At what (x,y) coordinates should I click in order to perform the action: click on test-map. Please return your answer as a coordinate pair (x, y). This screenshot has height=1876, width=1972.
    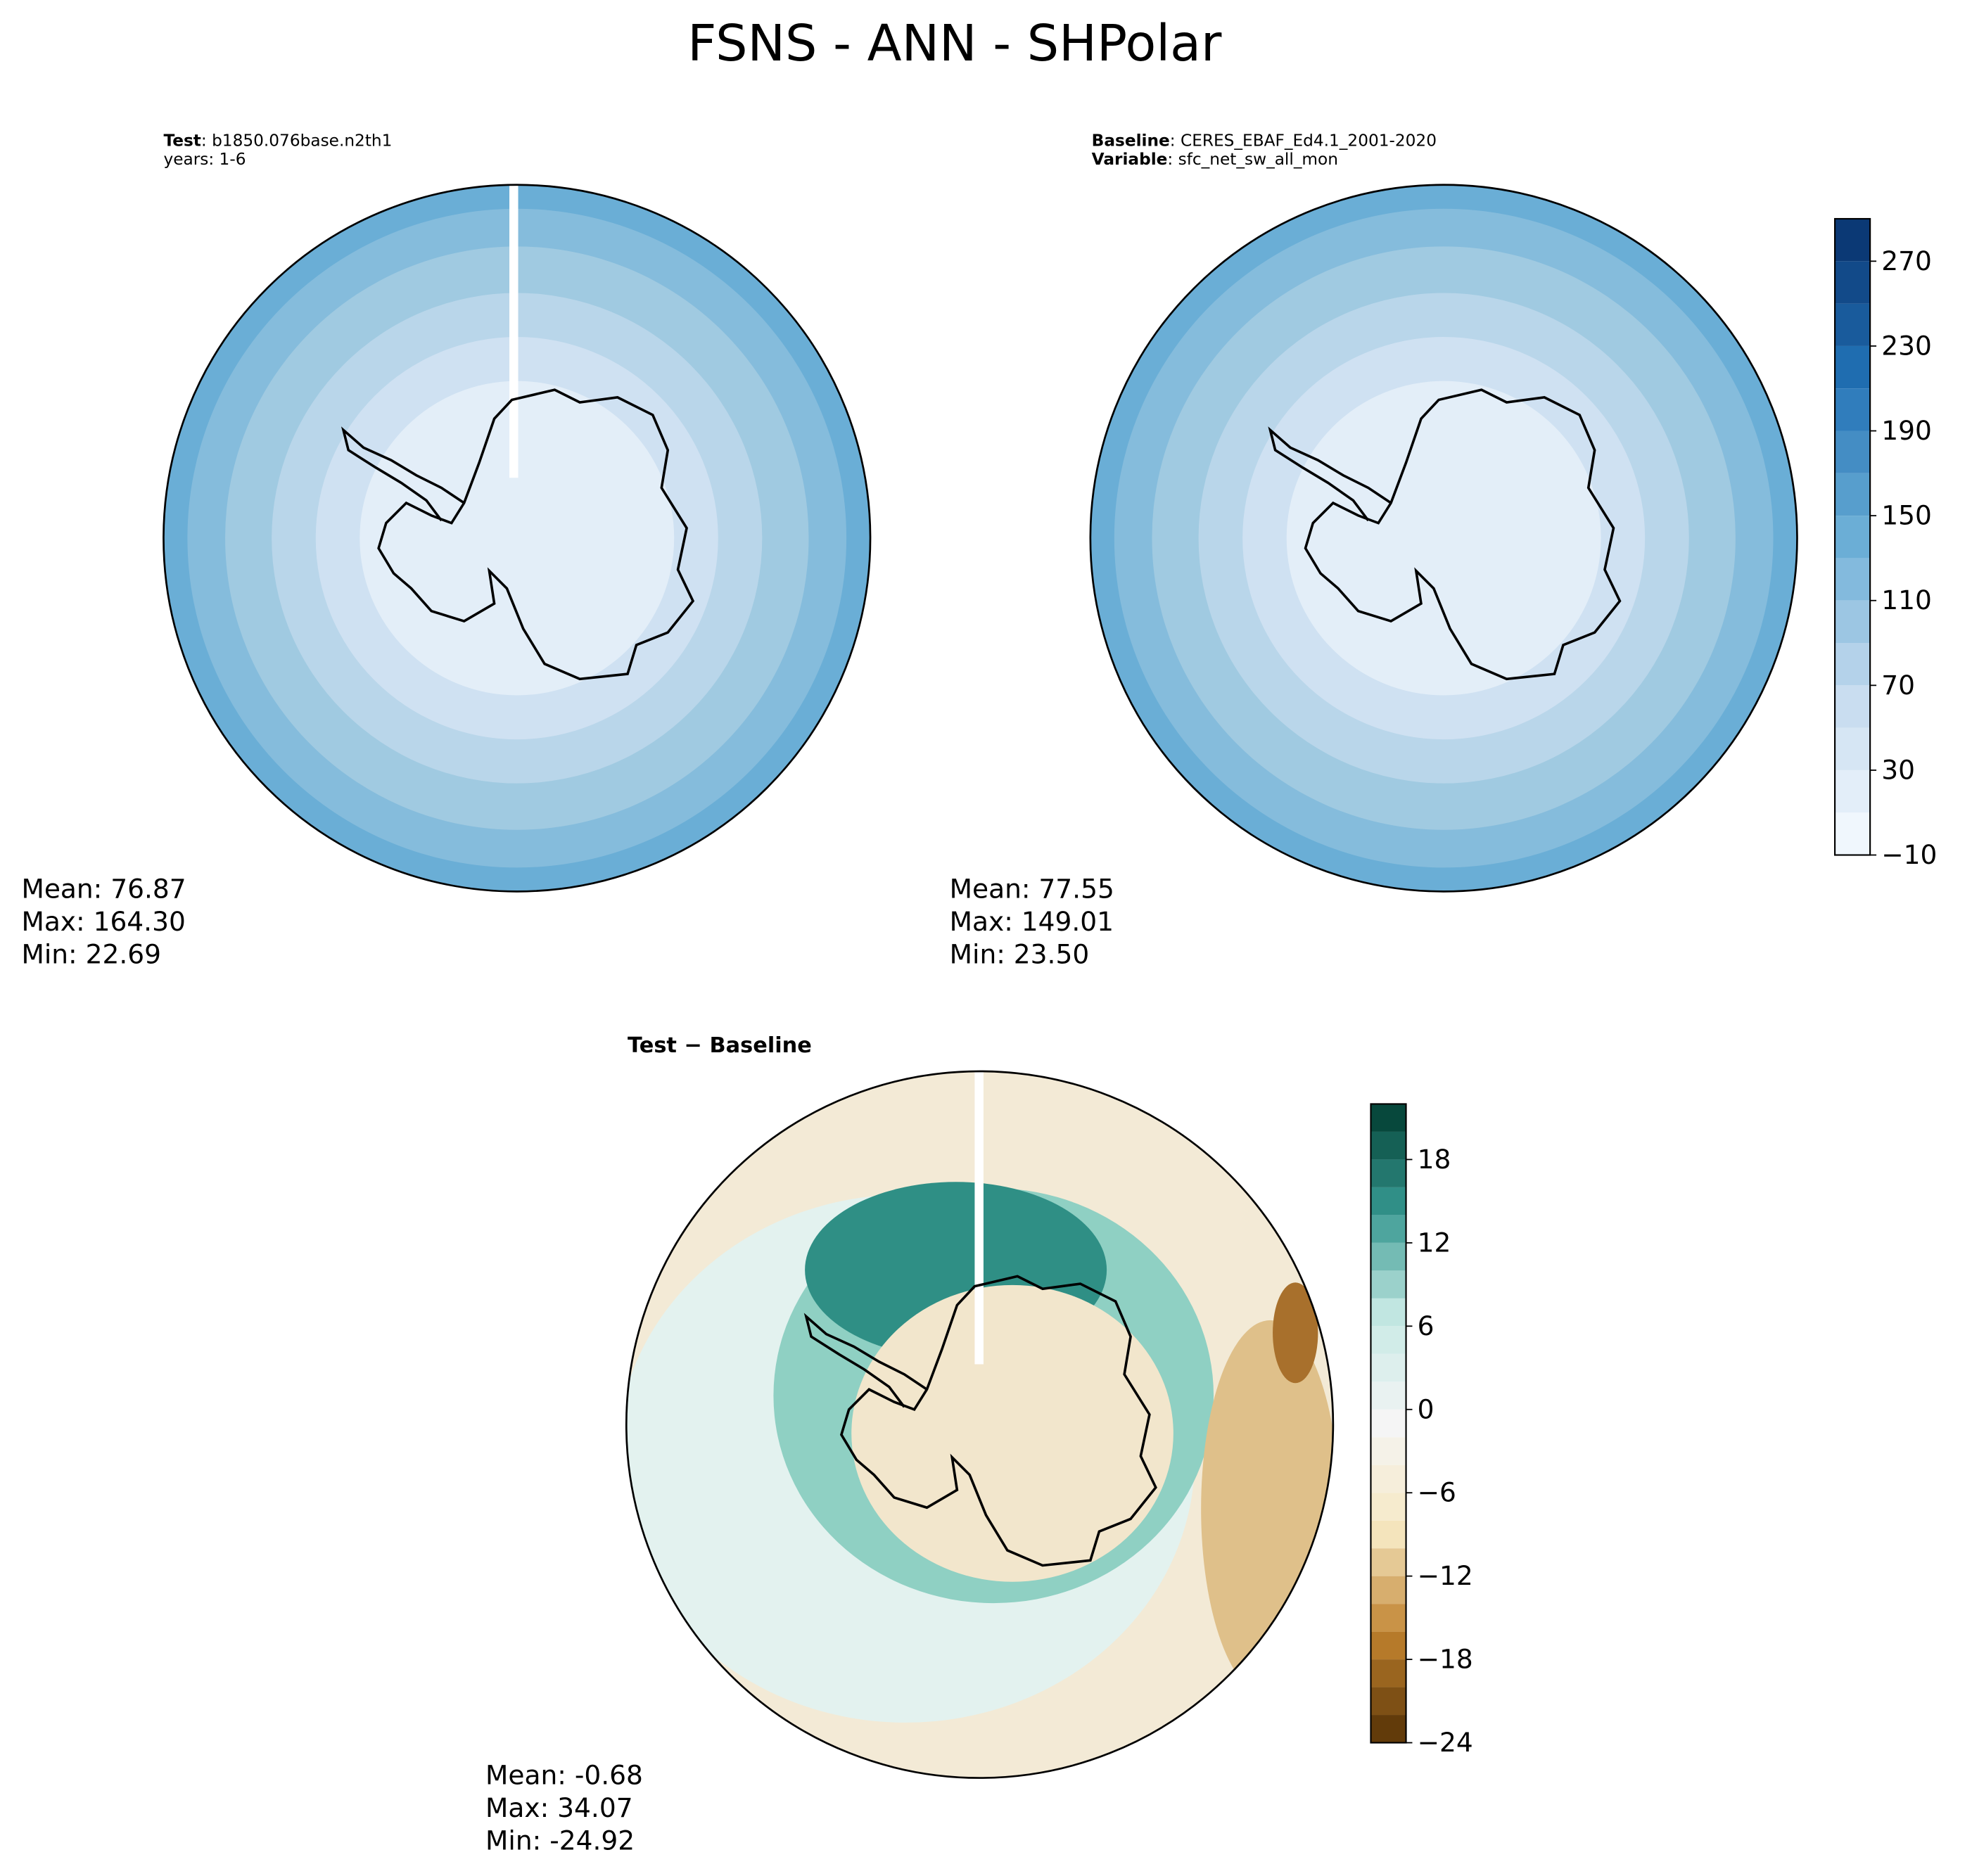
    Looking at the image, I should click on (517, 538).